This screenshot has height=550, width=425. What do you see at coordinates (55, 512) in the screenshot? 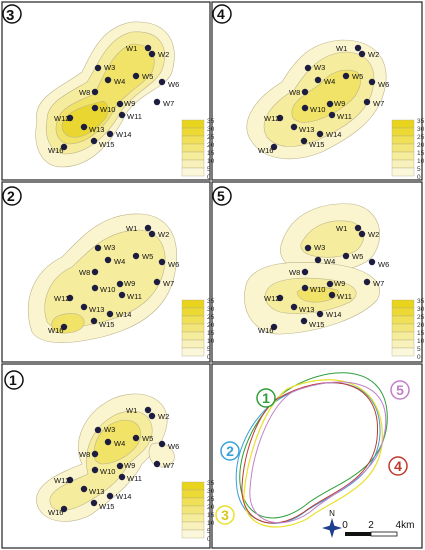
I see `well-label: W16` at bounding box center [55, 512].